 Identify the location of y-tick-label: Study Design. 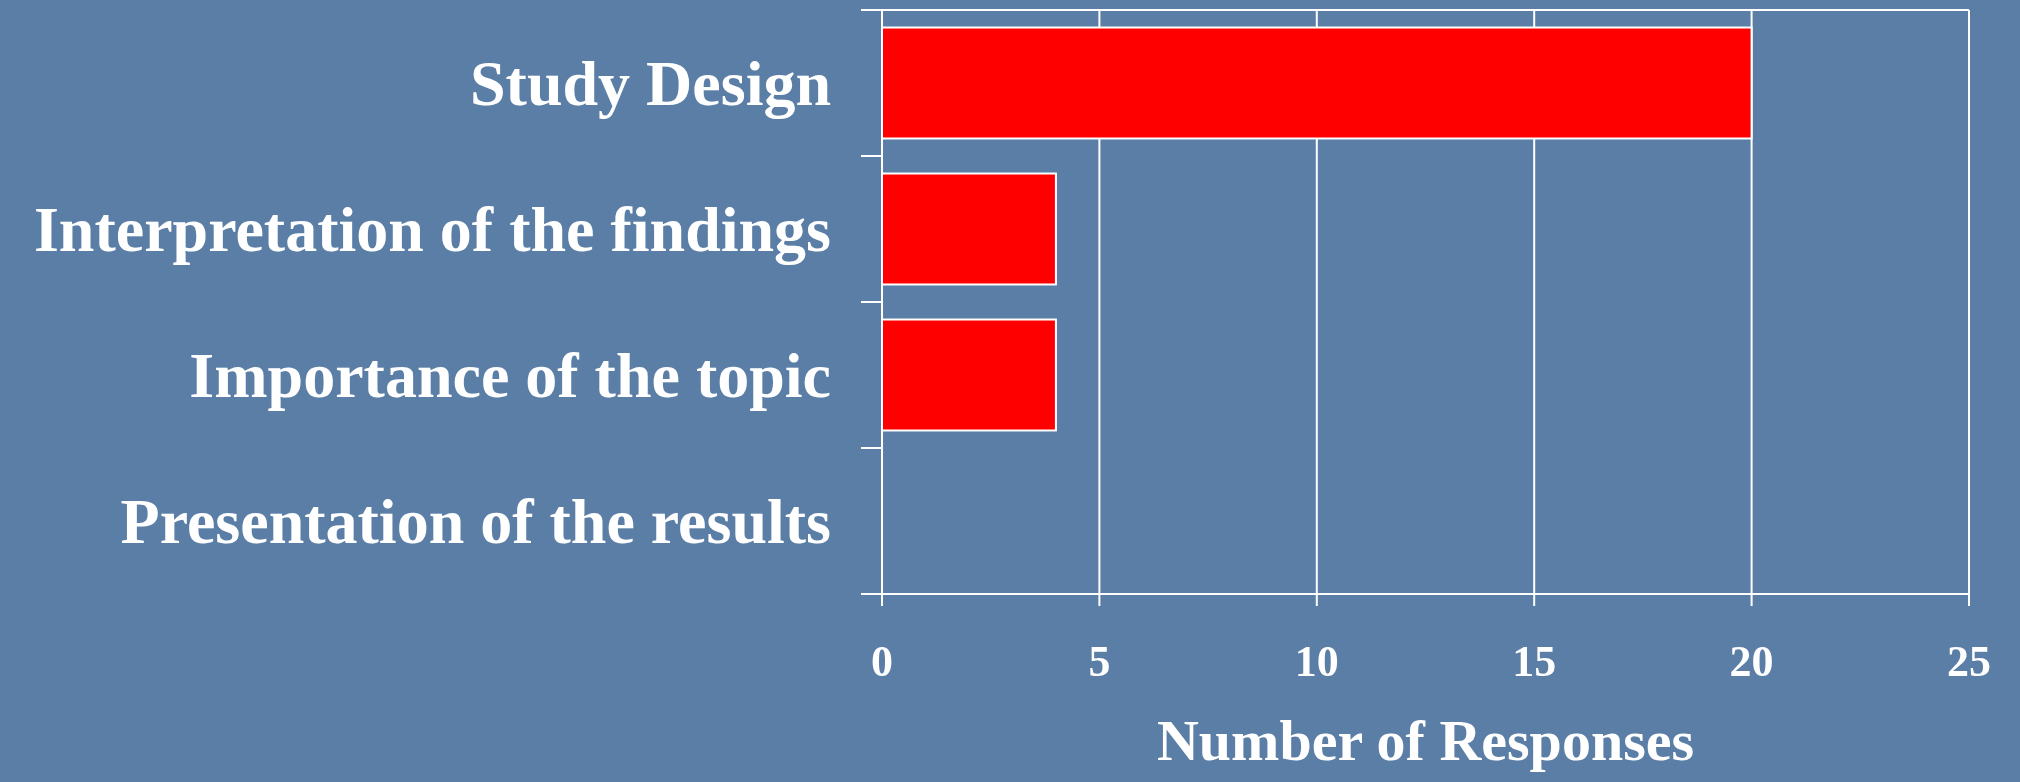
(650, 84).